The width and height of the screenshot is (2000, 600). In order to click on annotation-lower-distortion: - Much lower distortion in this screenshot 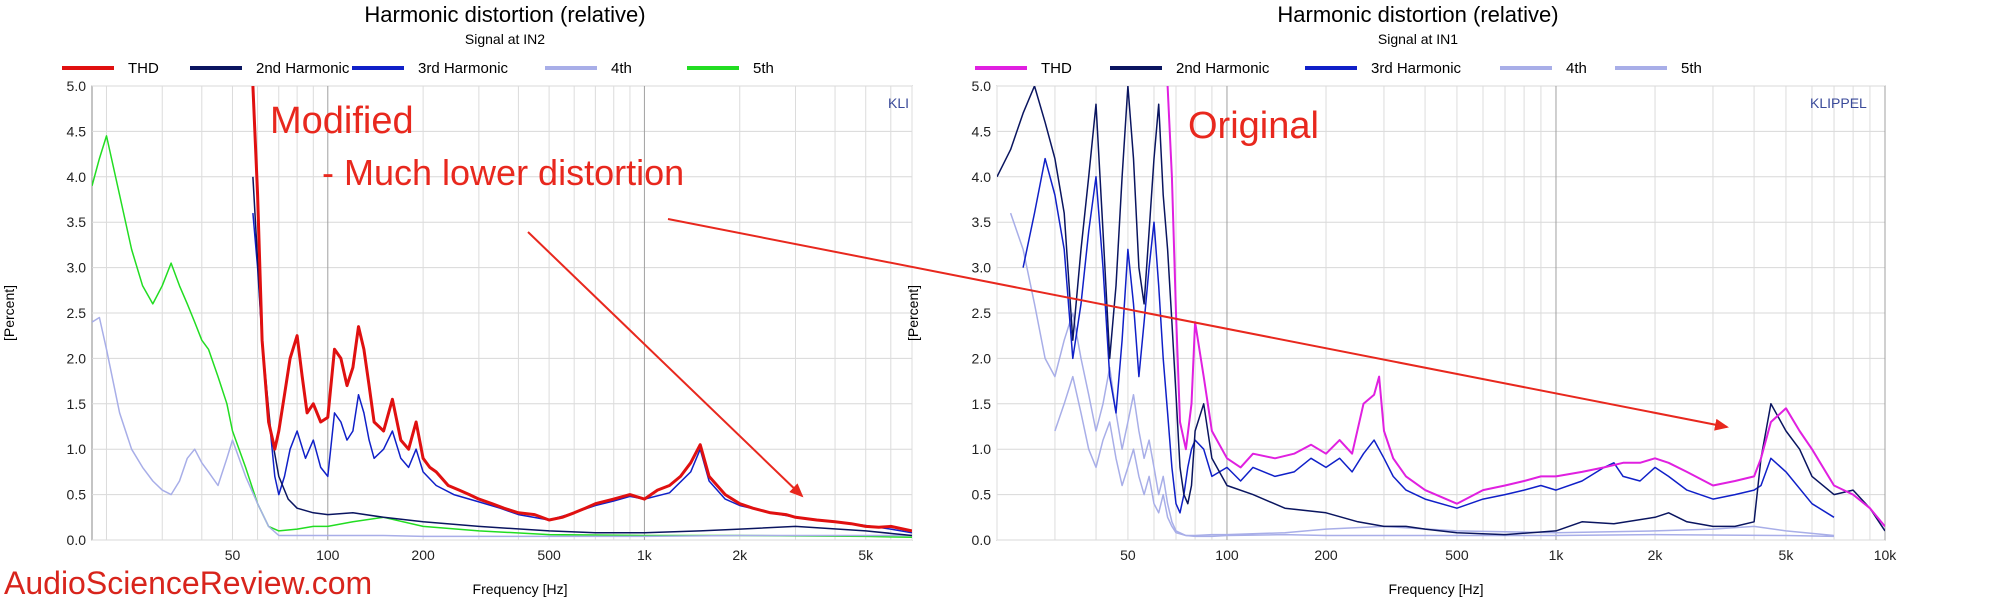, I will do `click(503, 172)`.